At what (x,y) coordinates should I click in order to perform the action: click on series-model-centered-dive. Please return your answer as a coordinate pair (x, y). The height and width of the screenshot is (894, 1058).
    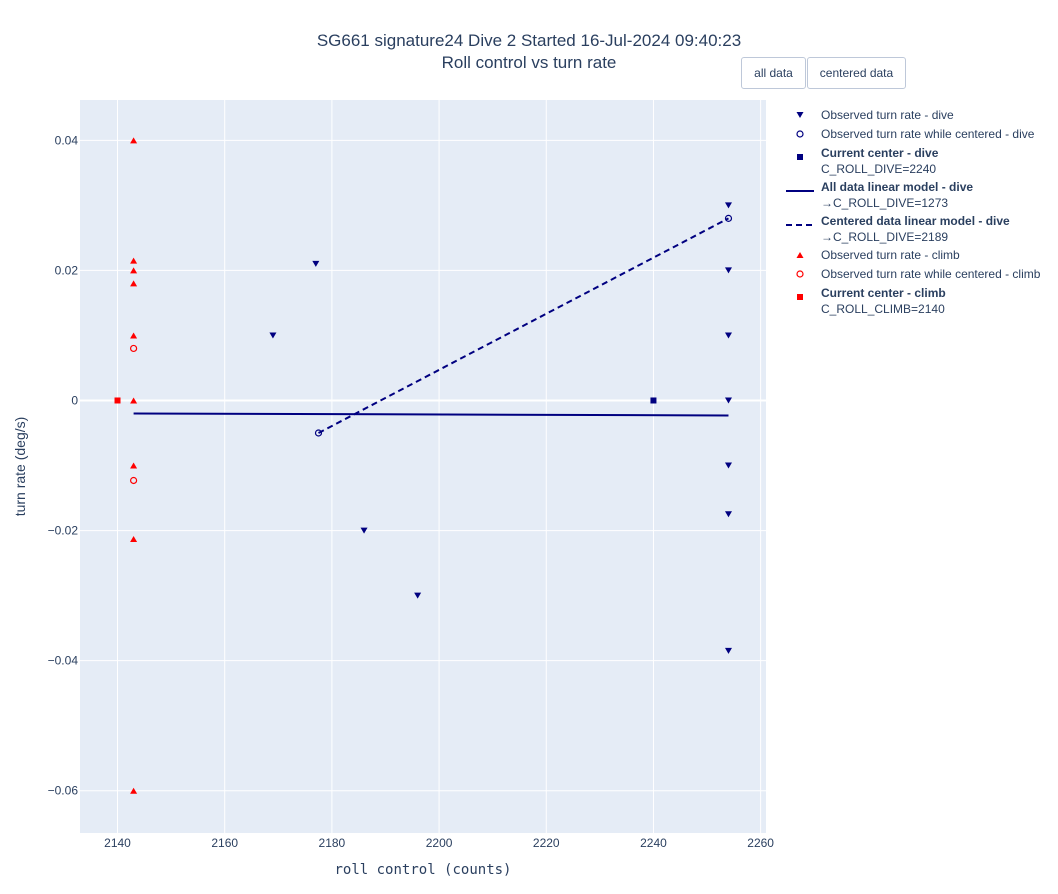
    Looking at the image, I should click on (523, 325).